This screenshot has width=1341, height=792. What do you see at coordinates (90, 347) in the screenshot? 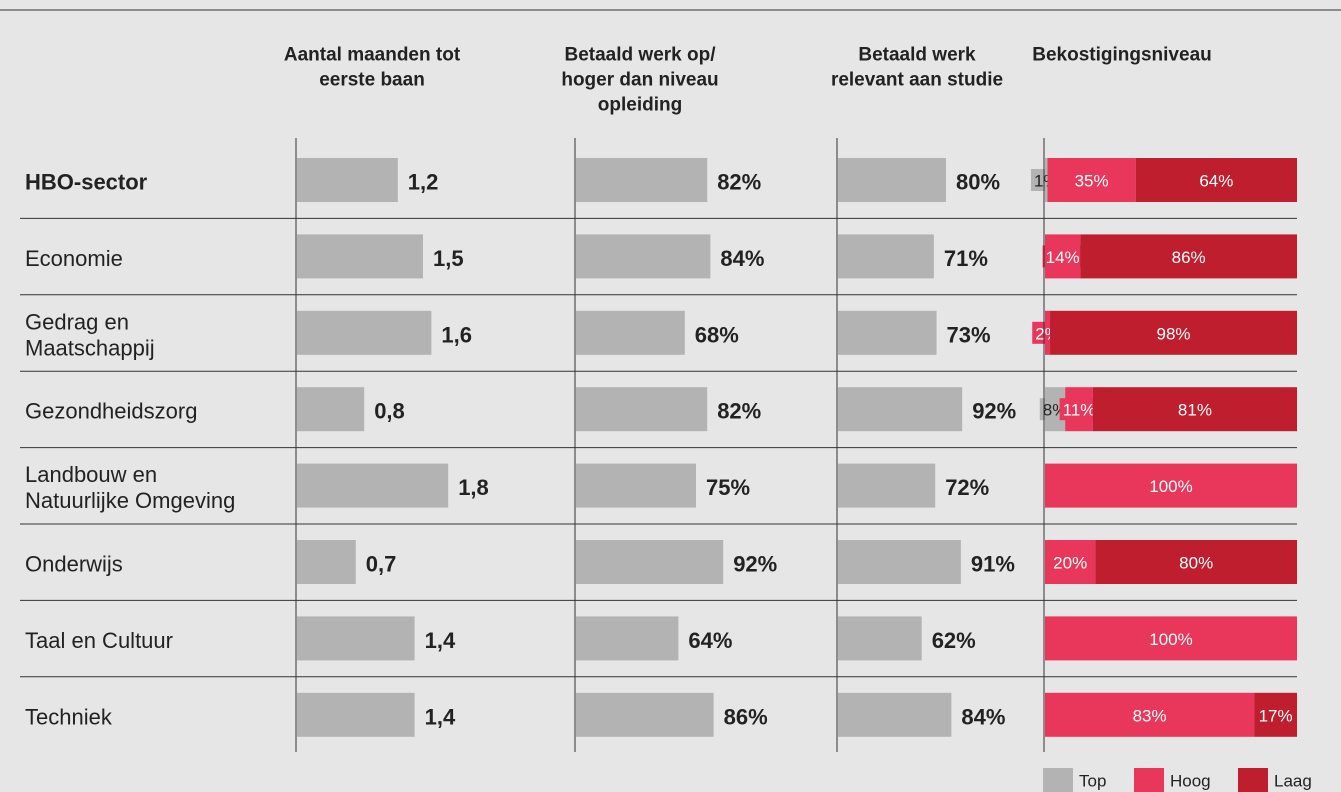
I see `category-label: Maatschappij` at bounding box center [90, 347].